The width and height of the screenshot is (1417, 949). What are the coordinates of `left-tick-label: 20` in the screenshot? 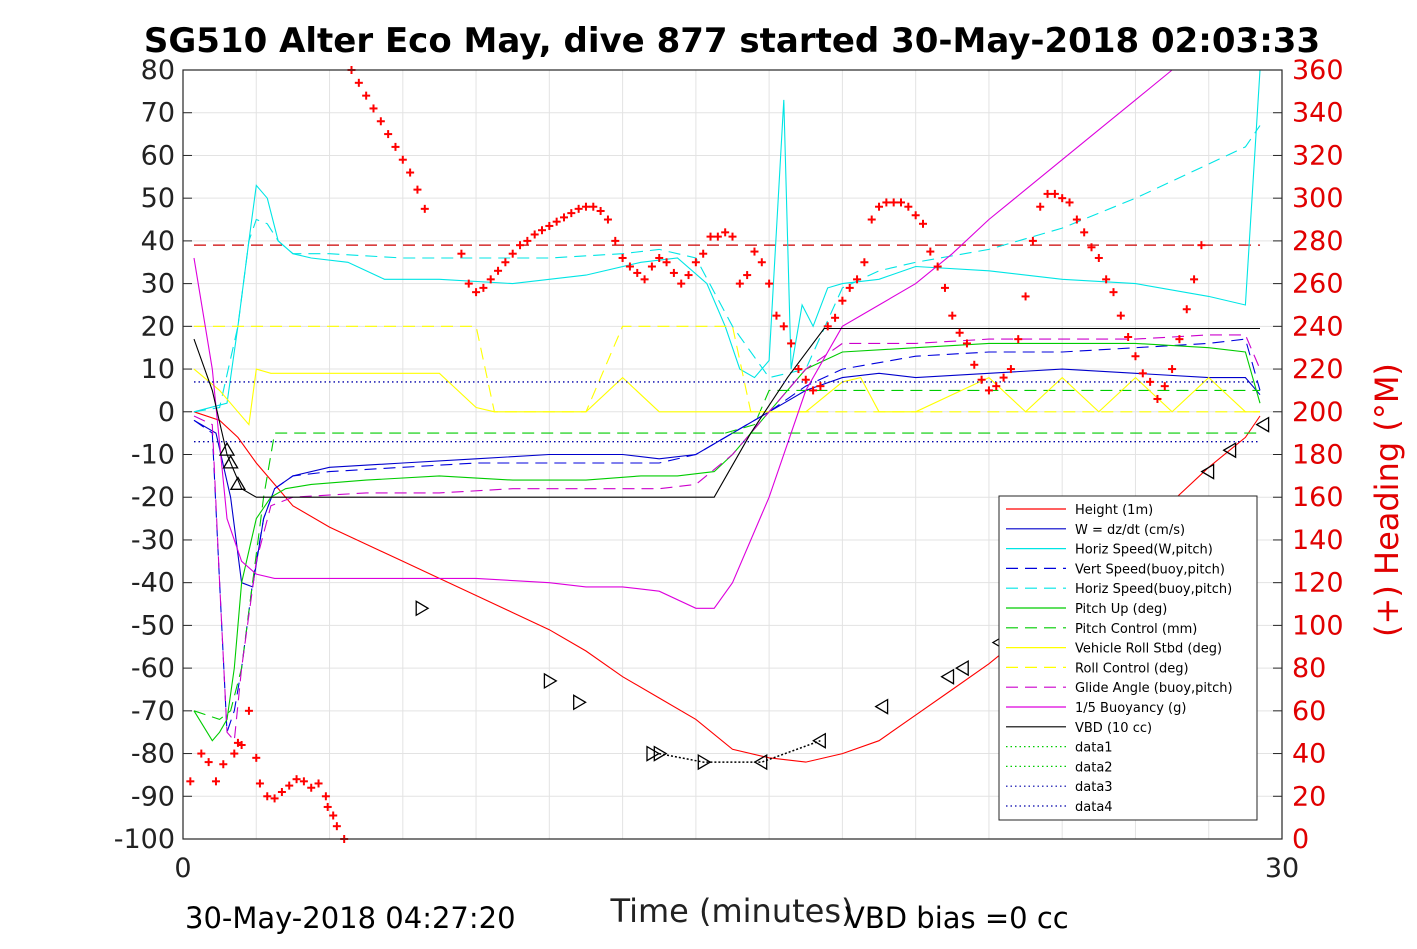 It's located at (158, 326).